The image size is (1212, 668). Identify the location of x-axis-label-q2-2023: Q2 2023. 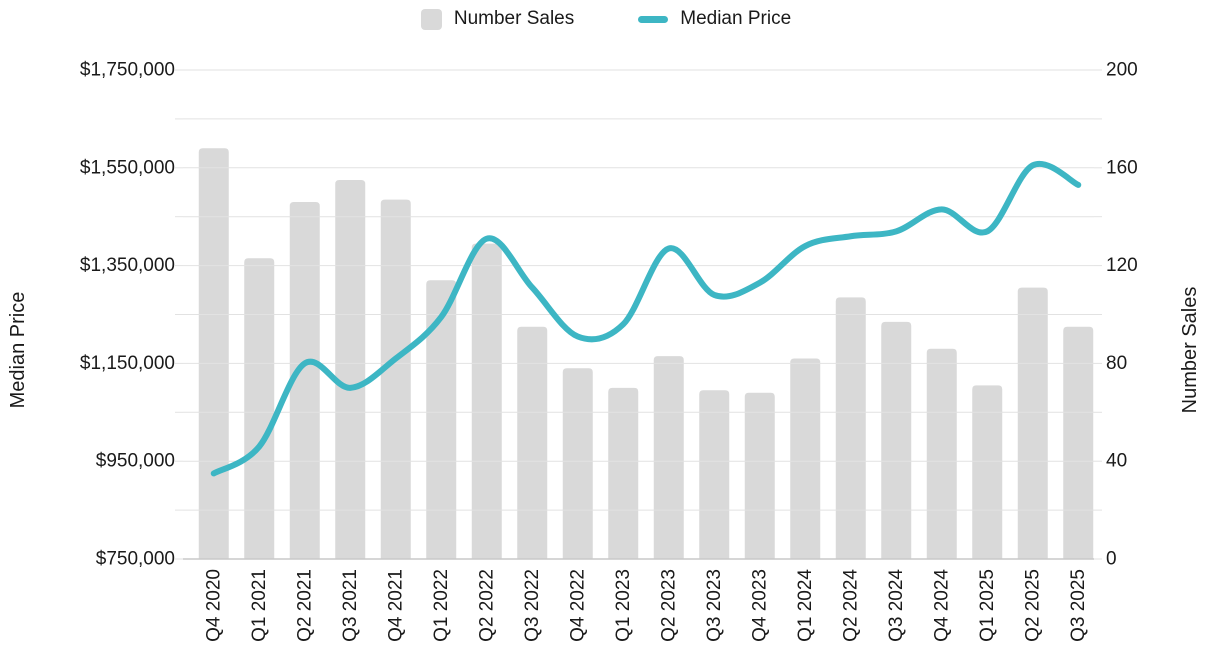
(668, 605).